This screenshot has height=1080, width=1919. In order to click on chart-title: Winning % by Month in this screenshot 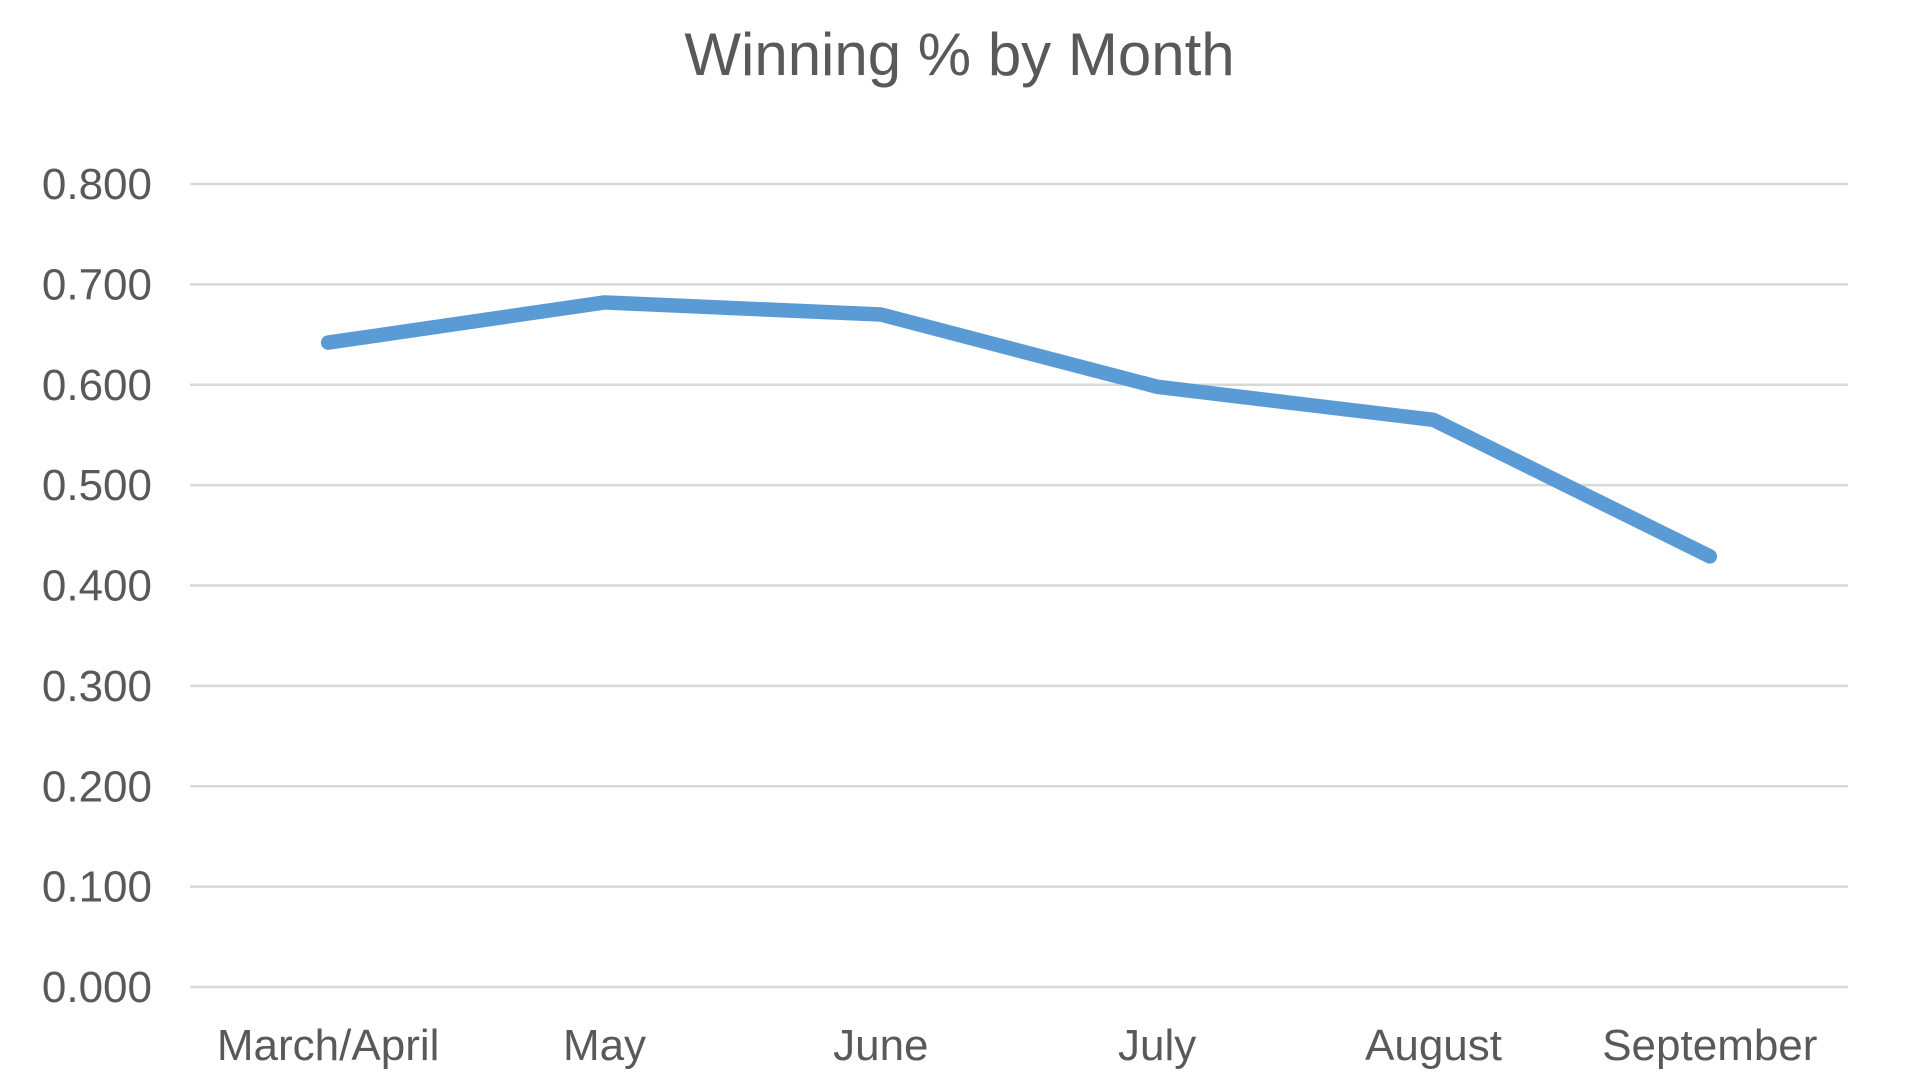, I will do `click(959, 54)`.